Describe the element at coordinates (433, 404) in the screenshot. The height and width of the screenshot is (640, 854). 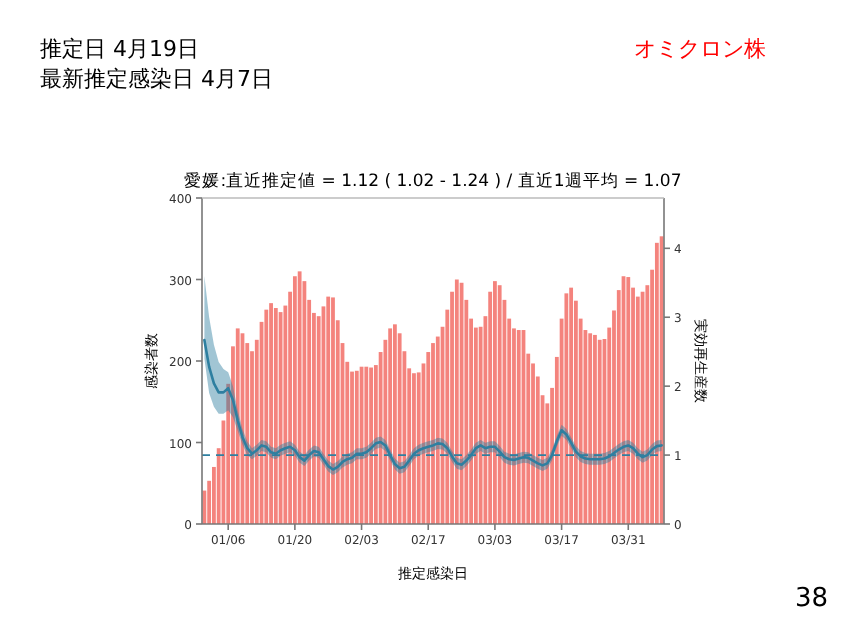
I see `line-series` at that location.